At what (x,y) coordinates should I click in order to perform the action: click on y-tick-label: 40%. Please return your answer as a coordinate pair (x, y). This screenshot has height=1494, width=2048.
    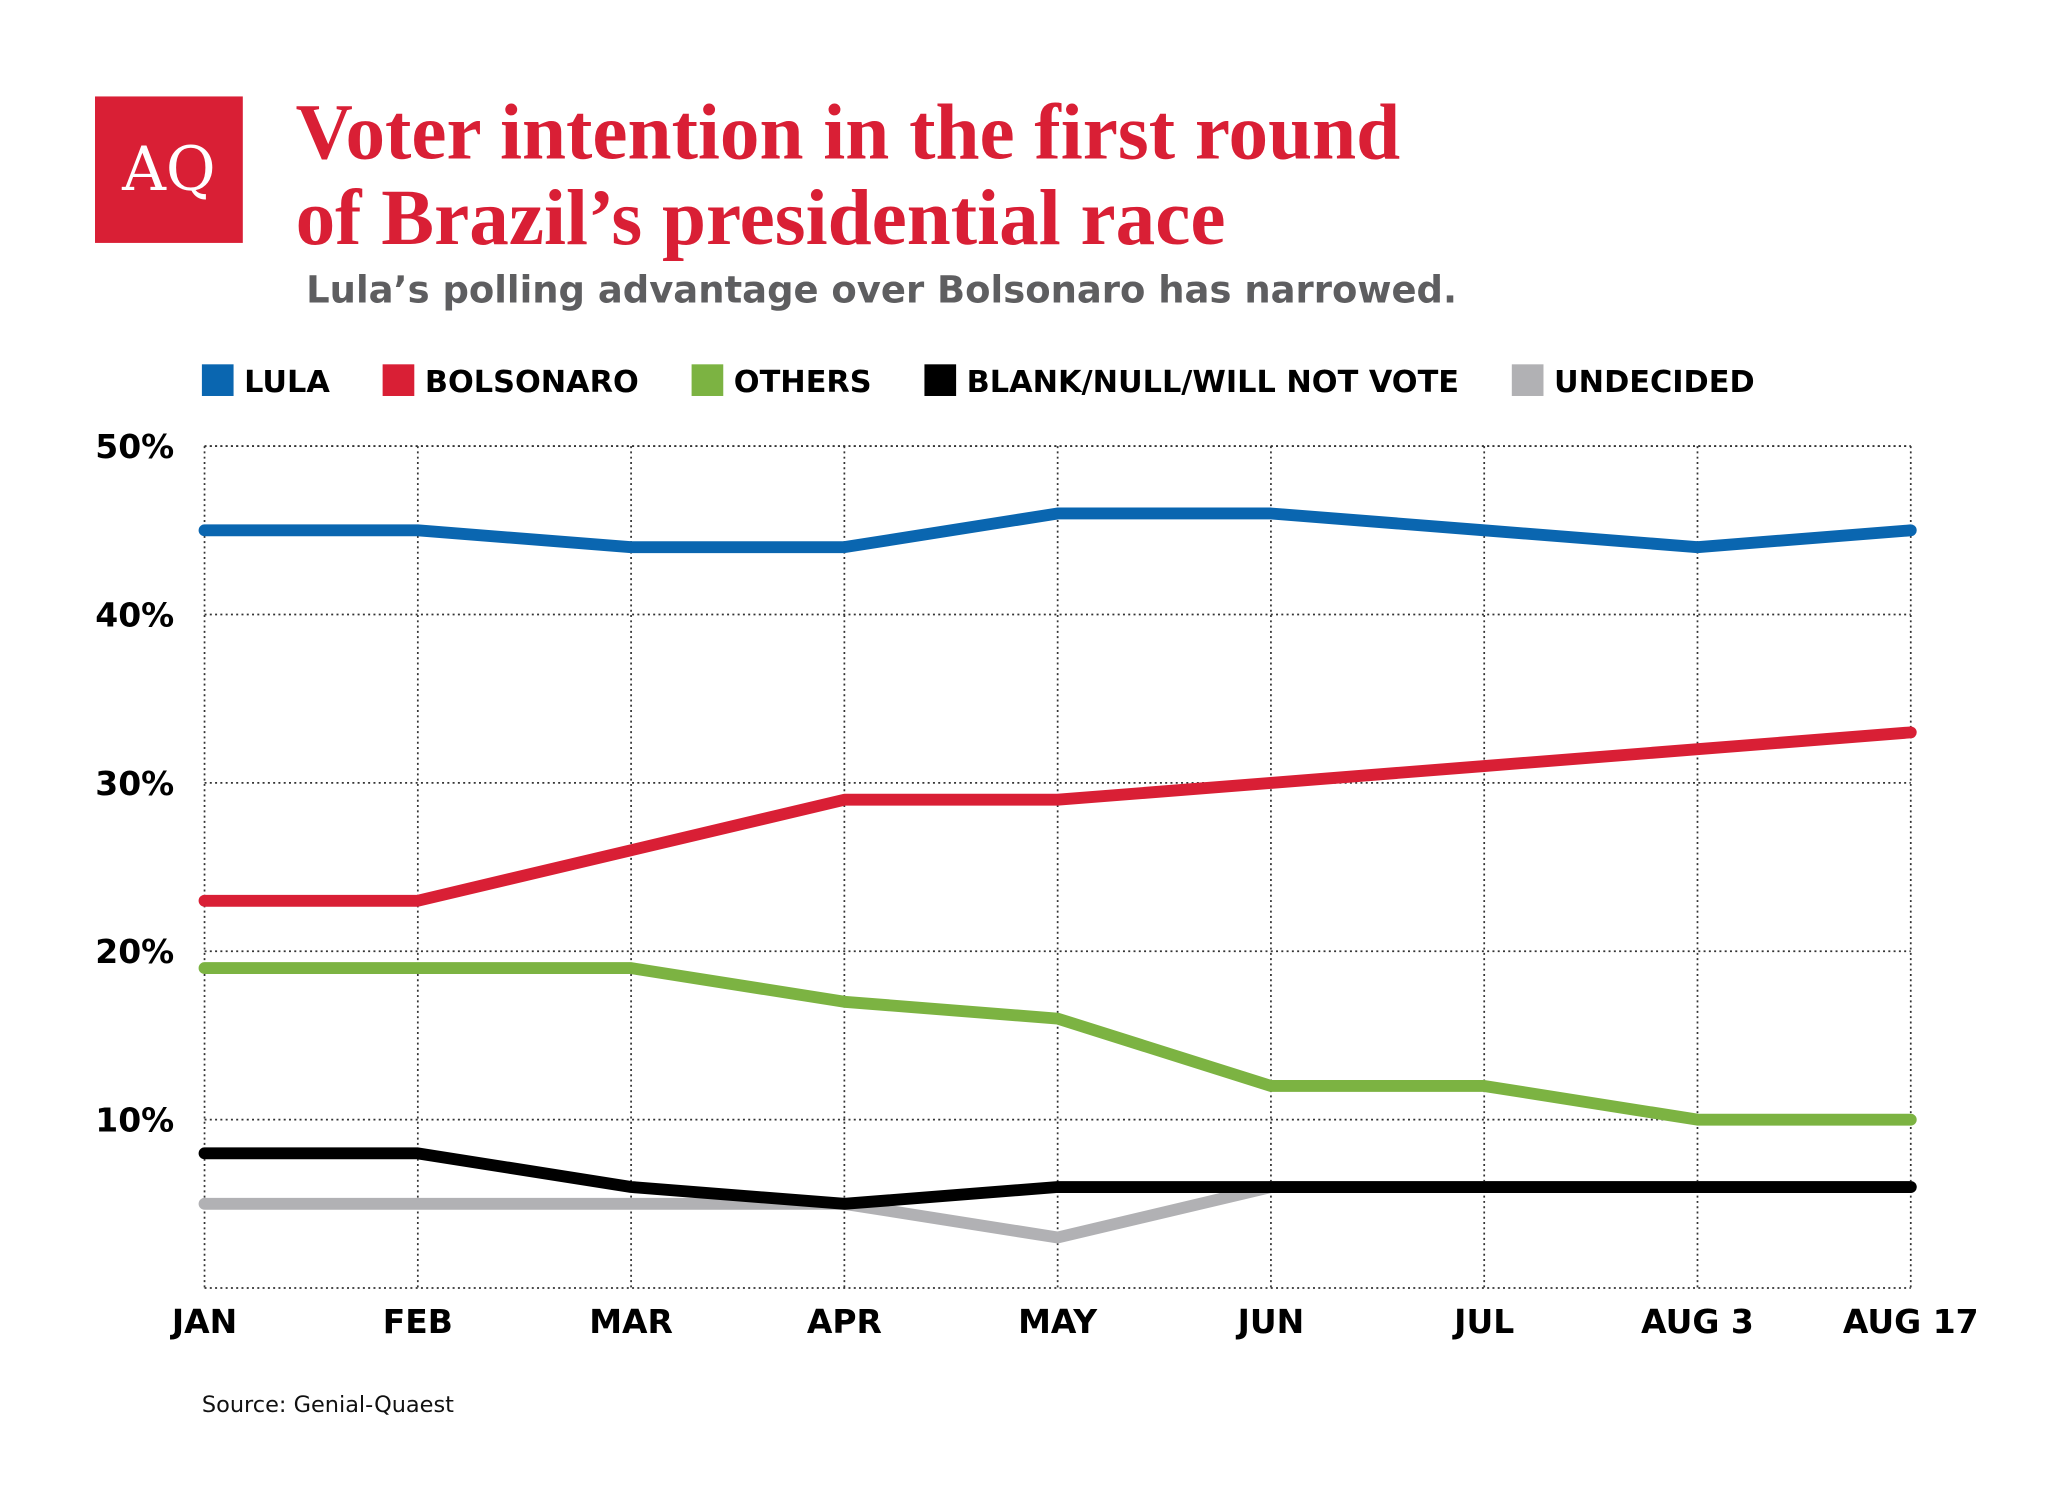
    Looking at the image, I should click on (134, 614).